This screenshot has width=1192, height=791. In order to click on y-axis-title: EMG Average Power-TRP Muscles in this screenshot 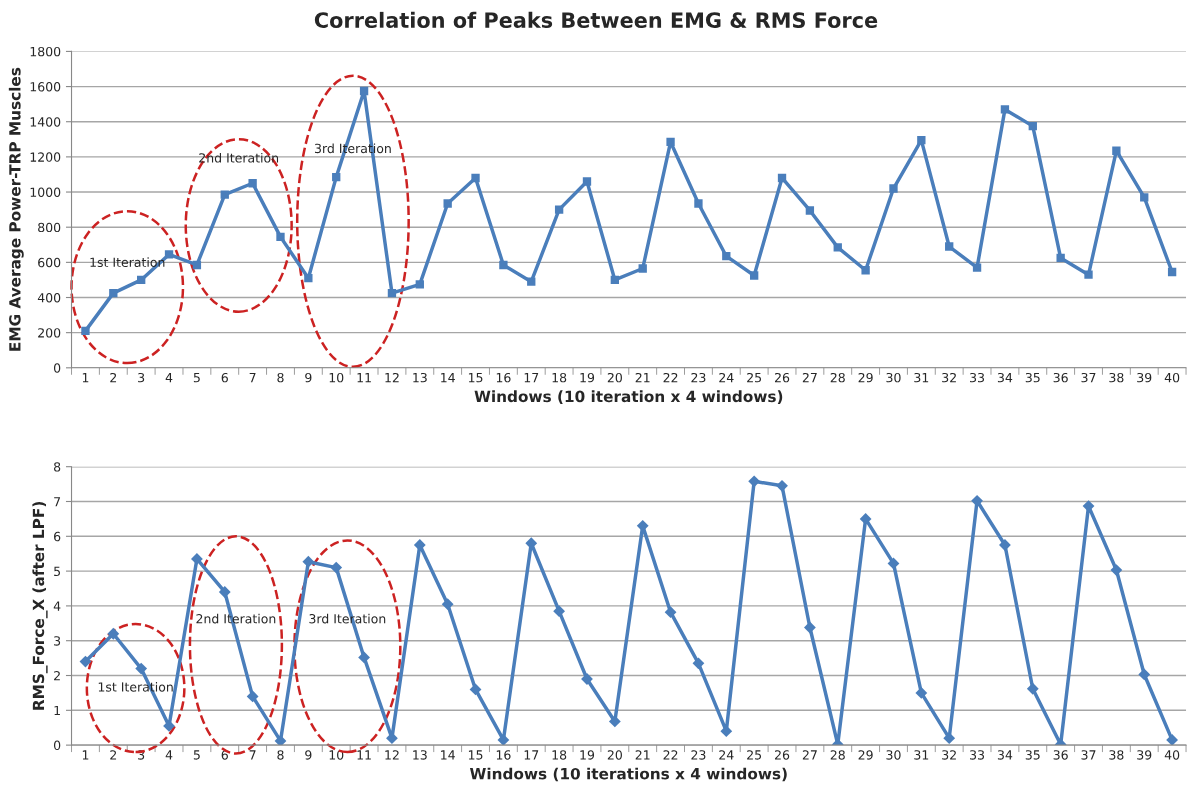, I will do `click(16, 209)`.